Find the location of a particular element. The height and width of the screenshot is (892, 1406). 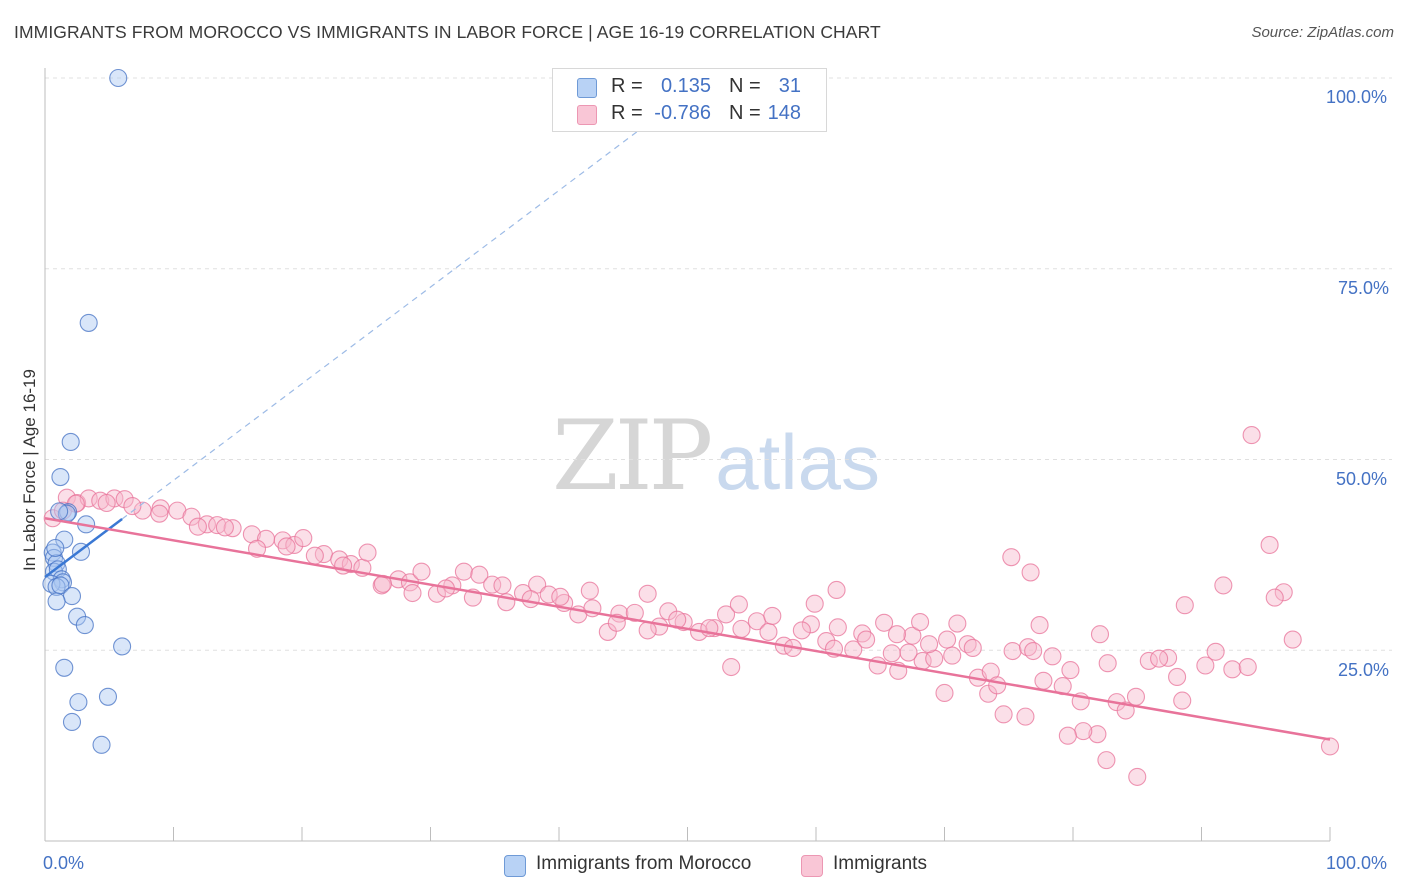

legend-n-label: N = is located at coordinates (745, 86).